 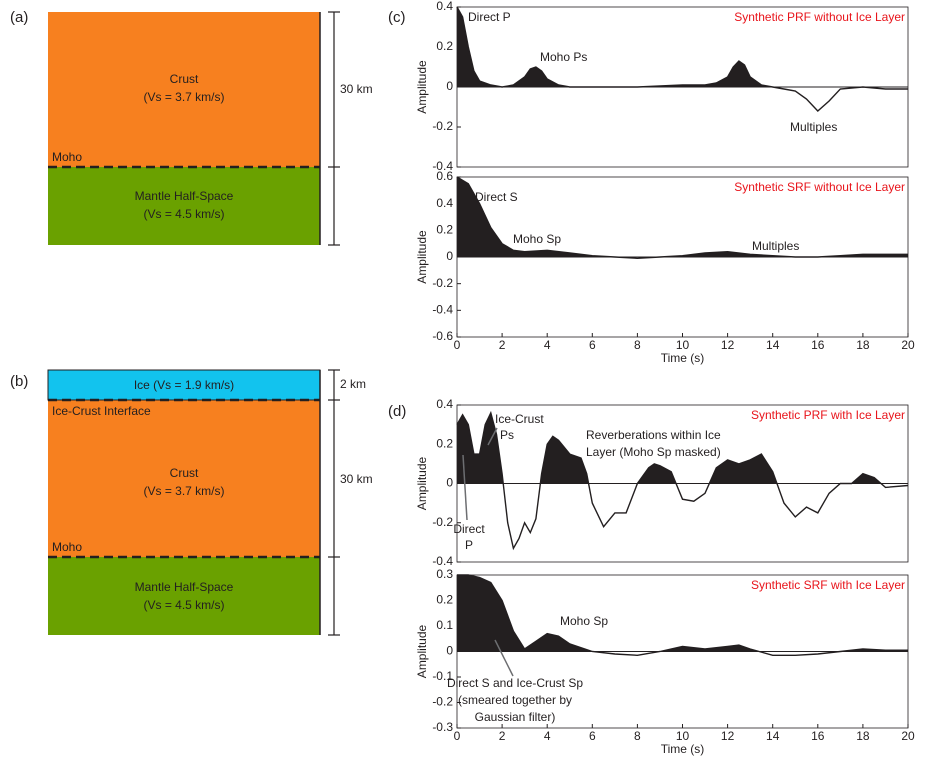 I want to click on y-tick-label: 0.1, so click(x=444, y=625).